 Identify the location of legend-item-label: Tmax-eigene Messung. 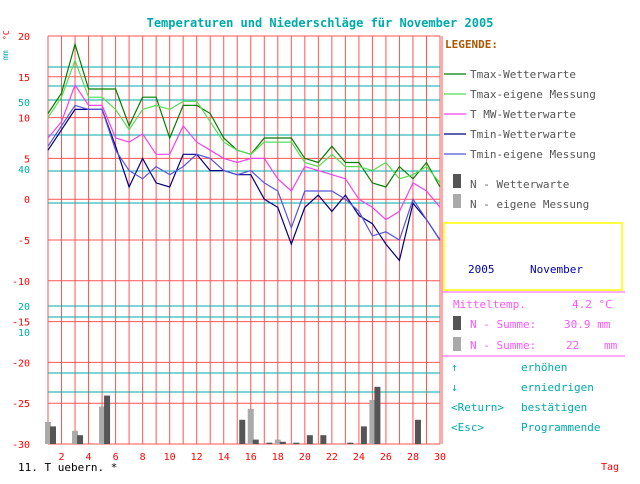
(533, 94).